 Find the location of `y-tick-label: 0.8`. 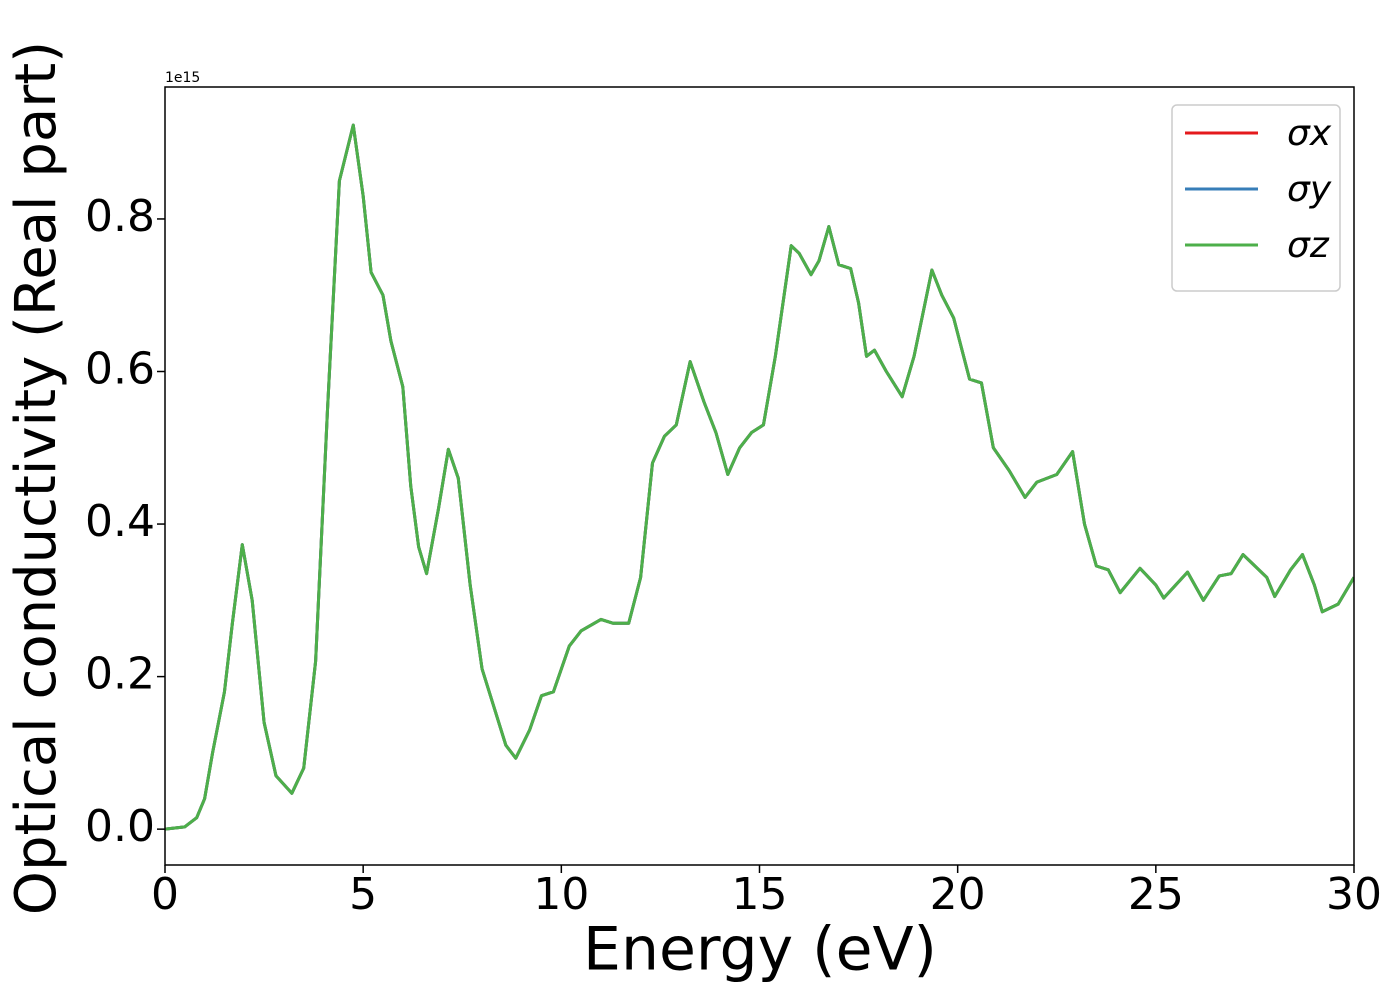

y-tick-label: 0.8 is located at coordinates (120, 216).